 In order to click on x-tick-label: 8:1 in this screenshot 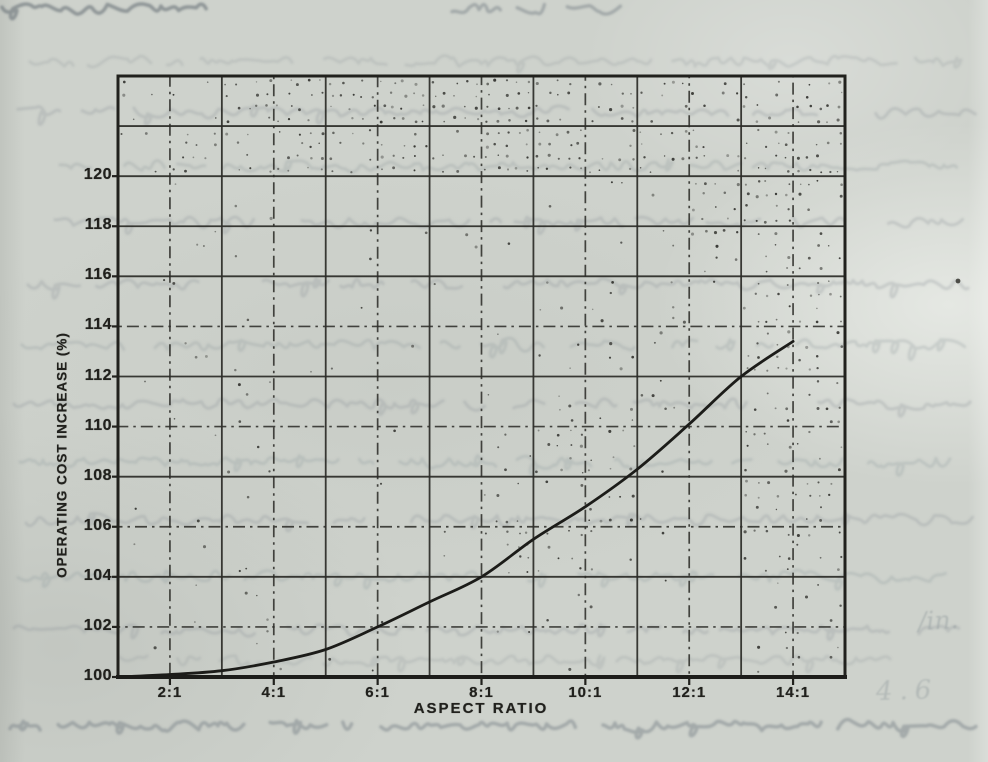, I will do `click(481, 692)`.